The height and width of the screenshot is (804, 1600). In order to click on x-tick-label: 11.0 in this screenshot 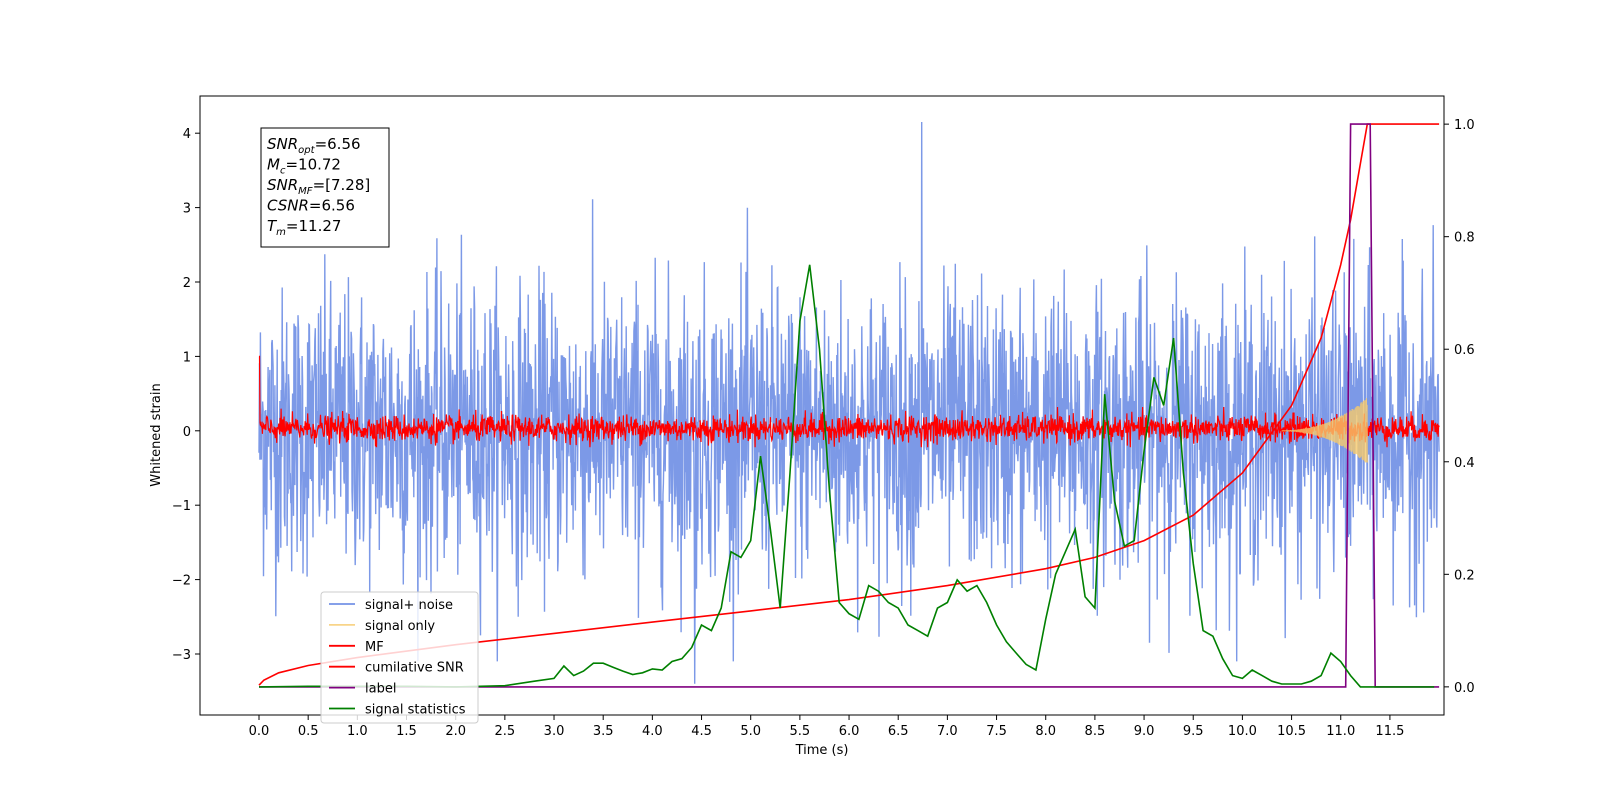, I will do `click(1340, 731)`.